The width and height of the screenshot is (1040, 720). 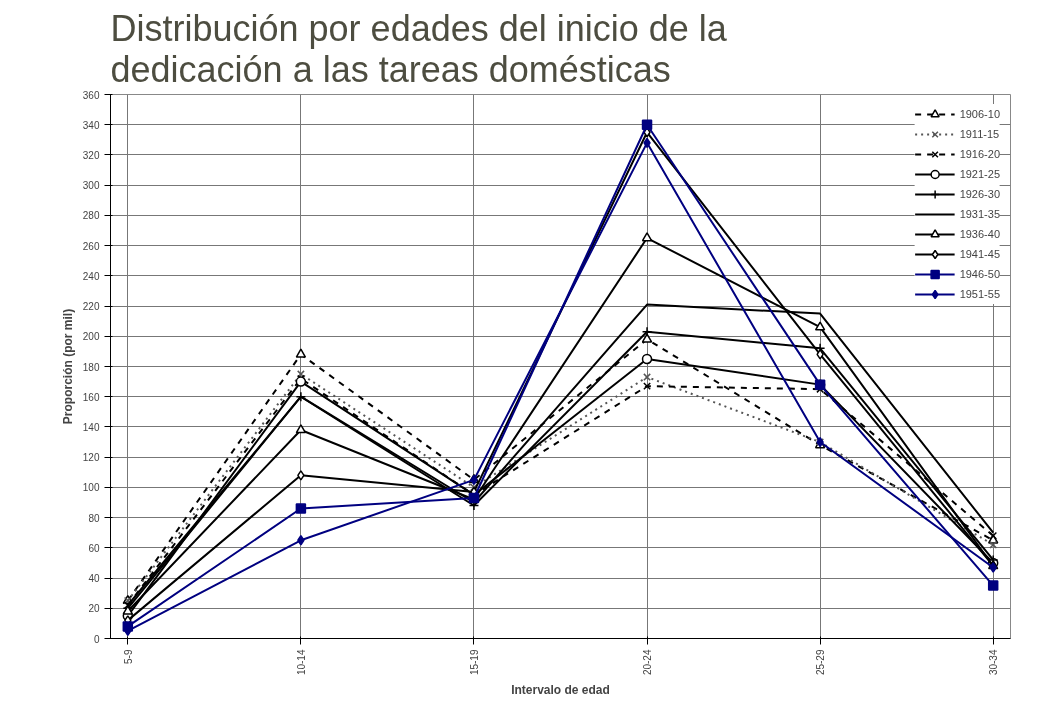 What do you see at coordinates (560, 690) in the screenshot?
I see `x-axis-title: Intervalo de edad` at bounding box center [560, 690].